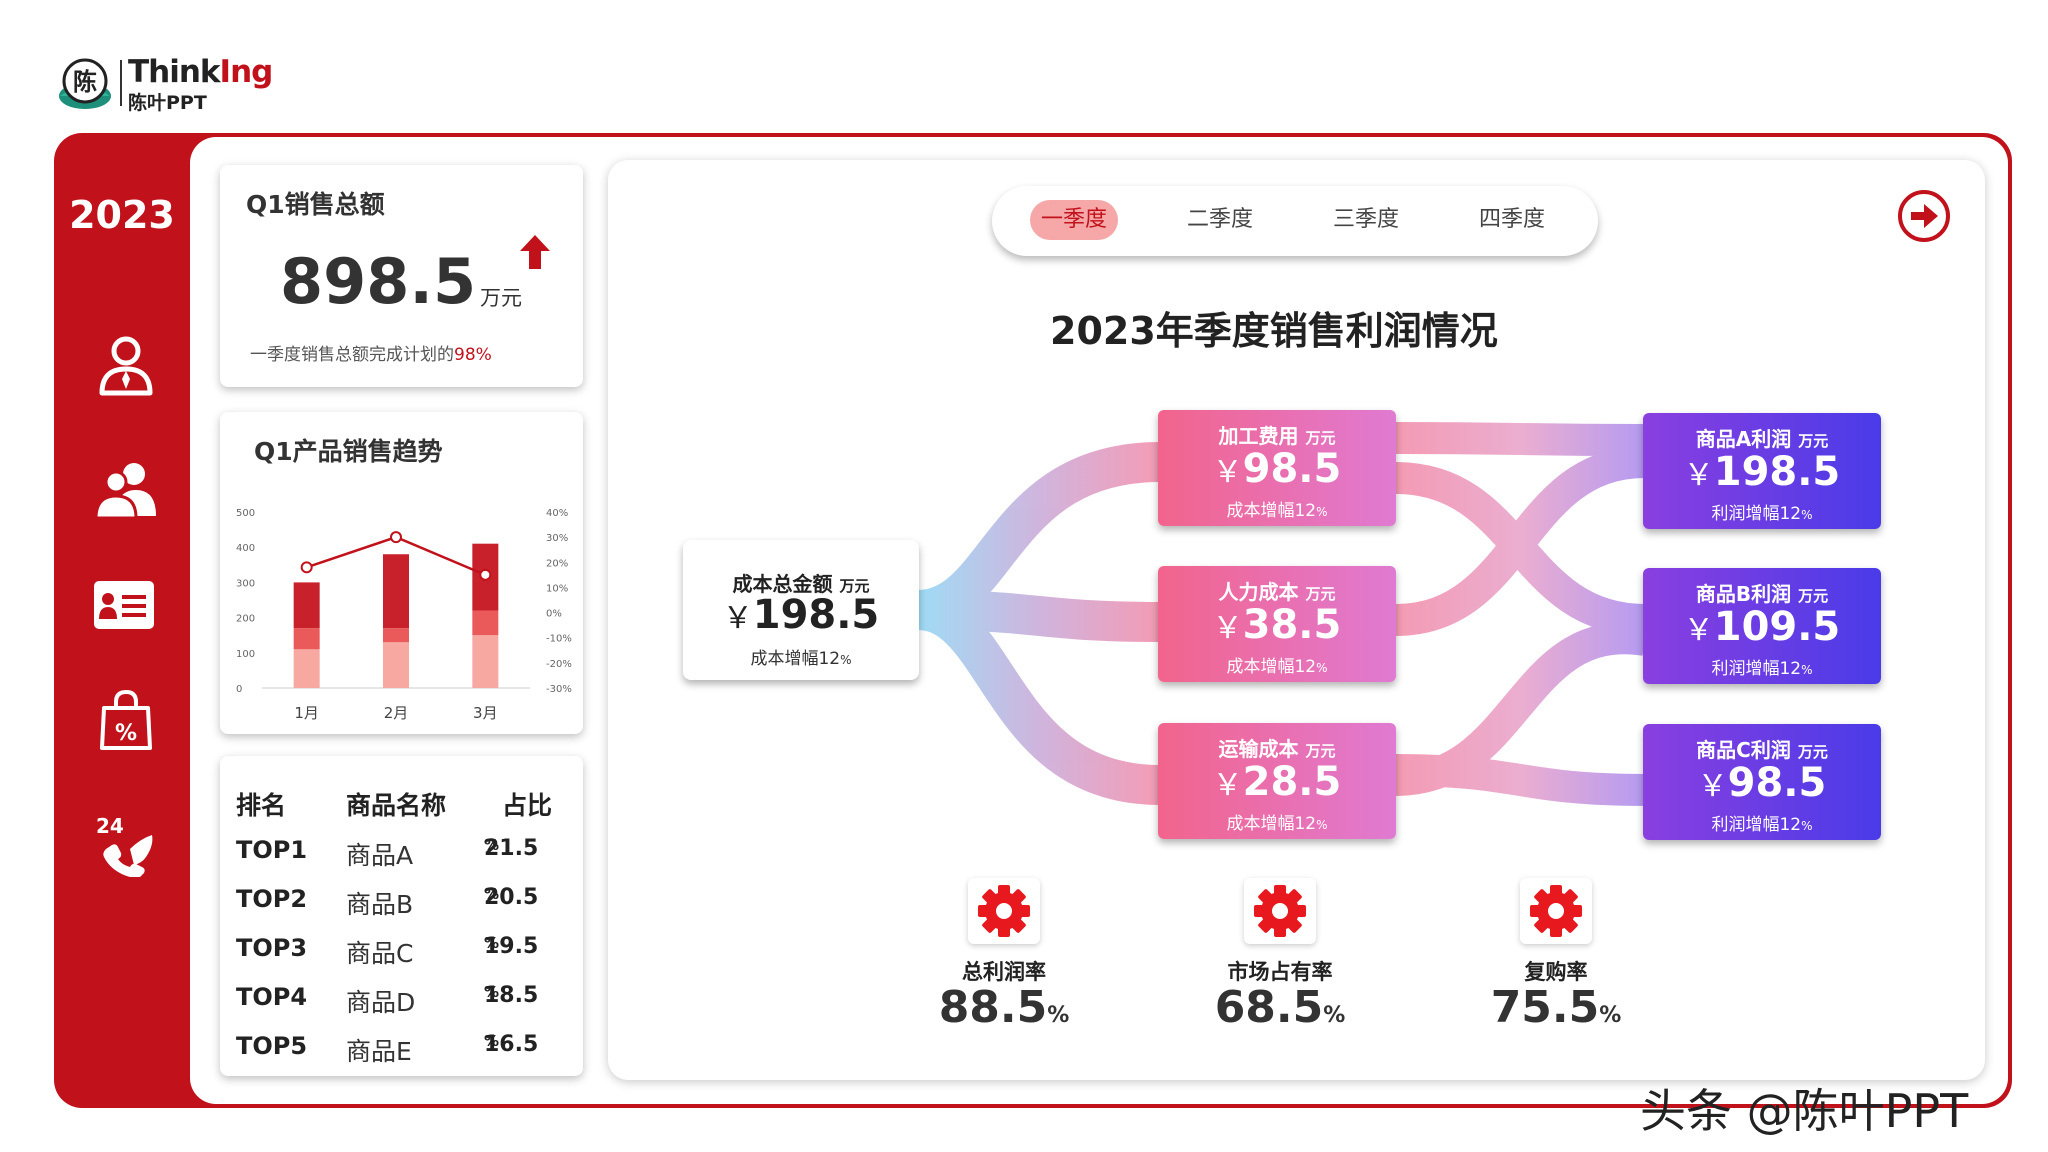 This screenshot has height=1152, width=2048. Describe the element at coordinates (315, 204) in the screenshot. I see `sales-card-title: Q1销售总额` at that location.